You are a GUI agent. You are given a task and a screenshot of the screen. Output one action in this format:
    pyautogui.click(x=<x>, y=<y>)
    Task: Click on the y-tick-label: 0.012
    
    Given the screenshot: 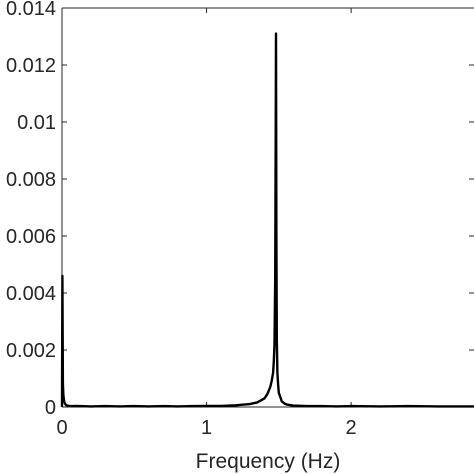 What is the action you would take?
    pyautogui.click(x=31, y=66)
    